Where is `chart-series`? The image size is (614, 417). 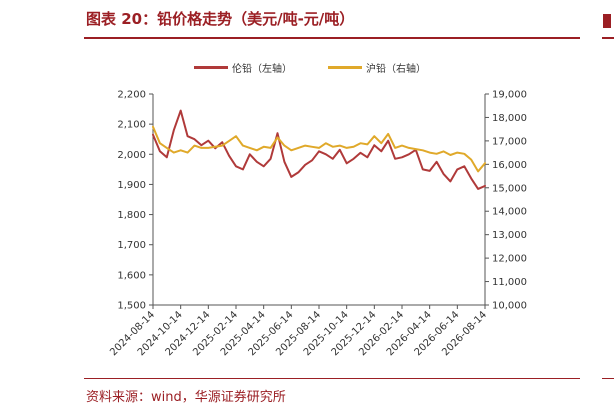
chart-series is located at coordinates (319, 149).